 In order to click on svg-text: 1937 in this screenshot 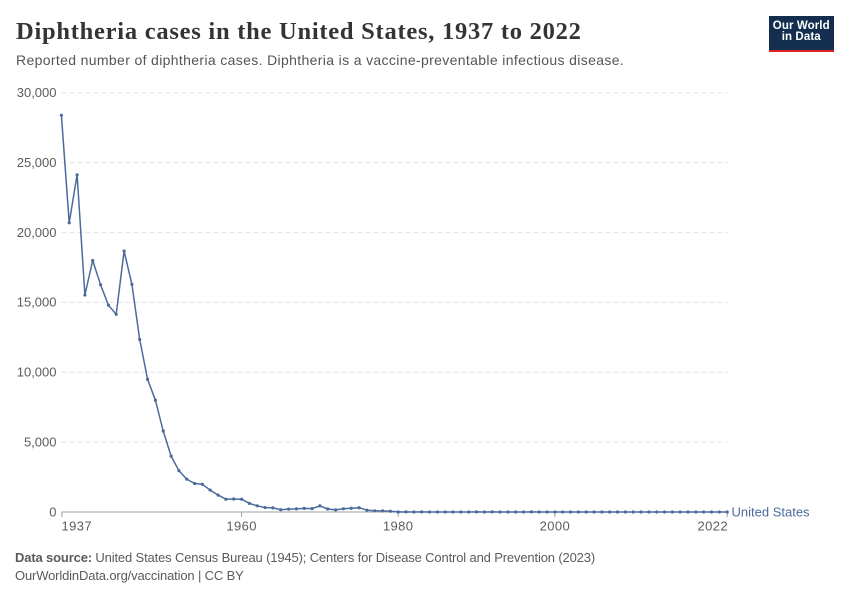, I will do `click(77, 526)`.